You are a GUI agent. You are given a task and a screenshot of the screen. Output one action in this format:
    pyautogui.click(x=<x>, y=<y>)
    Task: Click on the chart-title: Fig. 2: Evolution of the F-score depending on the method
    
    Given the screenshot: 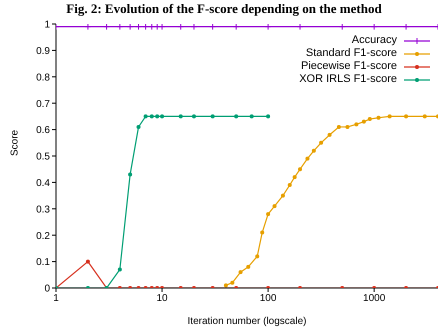 What is the action you would take?
    pyautogui.click(x=224, y=8)
    